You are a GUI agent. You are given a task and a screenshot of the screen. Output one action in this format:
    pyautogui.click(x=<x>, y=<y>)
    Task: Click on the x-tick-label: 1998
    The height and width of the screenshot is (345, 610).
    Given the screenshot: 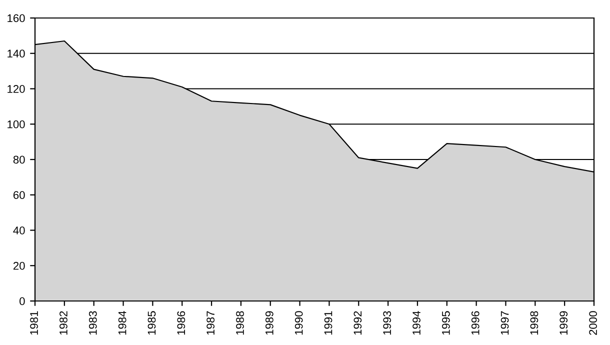 What is the action you would take?
    pyautogui.click(x=534, y=323)
    